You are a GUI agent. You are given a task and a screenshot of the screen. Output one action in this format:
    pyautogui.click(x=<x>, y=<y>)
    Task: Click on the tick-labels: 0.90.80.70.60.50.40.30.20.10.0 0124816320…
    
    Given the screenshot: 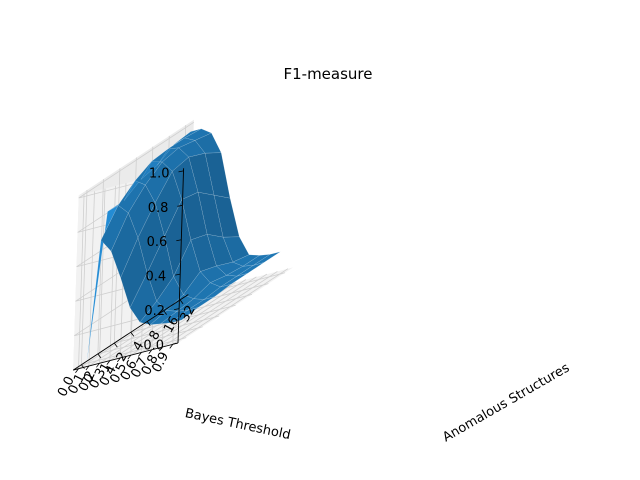 What is the action you would take?
    pyautogui.click(x=127, y=282)
    